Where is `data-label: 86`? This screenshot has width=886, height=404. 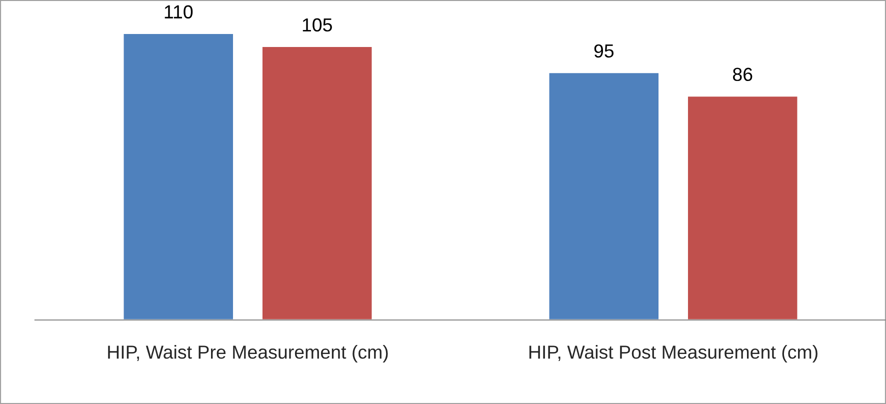
data-label: 86 is located at coordinates (742, 75).